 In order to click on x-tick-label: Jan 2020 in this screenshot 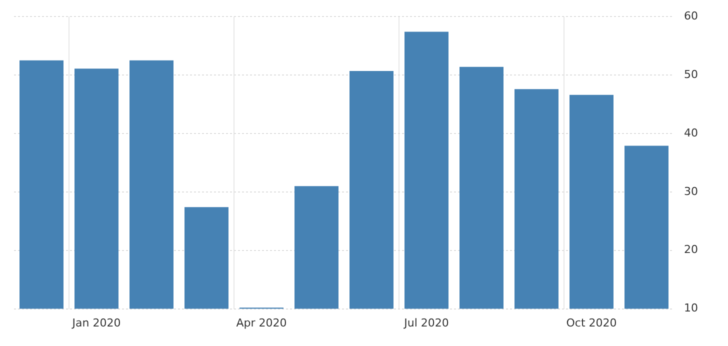, I will do `click(96, 323)`.